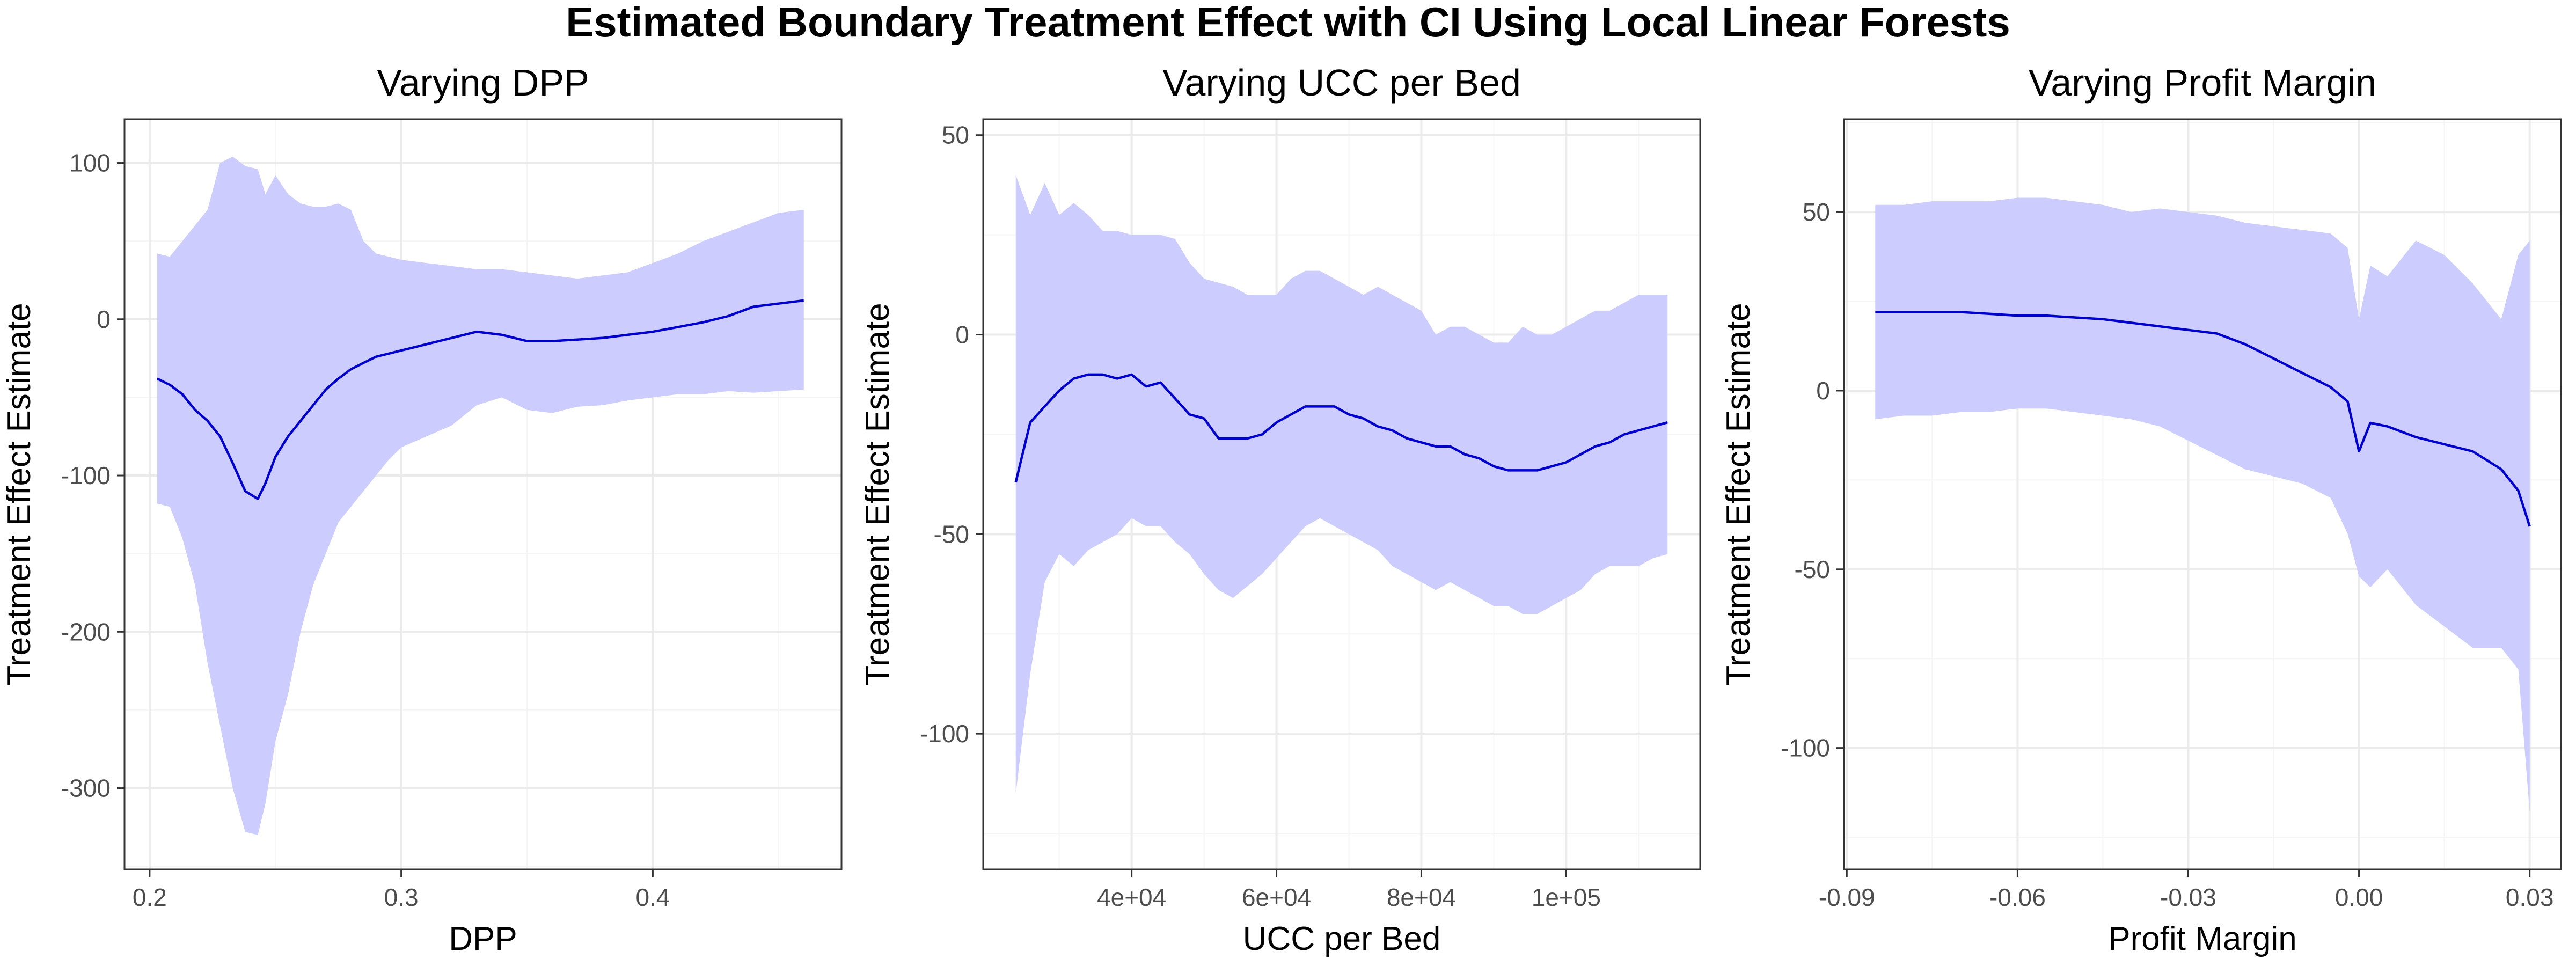 Image resolution: width=2576 pixels, height=966 pixels. What do you see at coordinates (2017, 897) in the screenshot?
I see `x-tick-label: -0.06` at bounding box center [2017, 897].